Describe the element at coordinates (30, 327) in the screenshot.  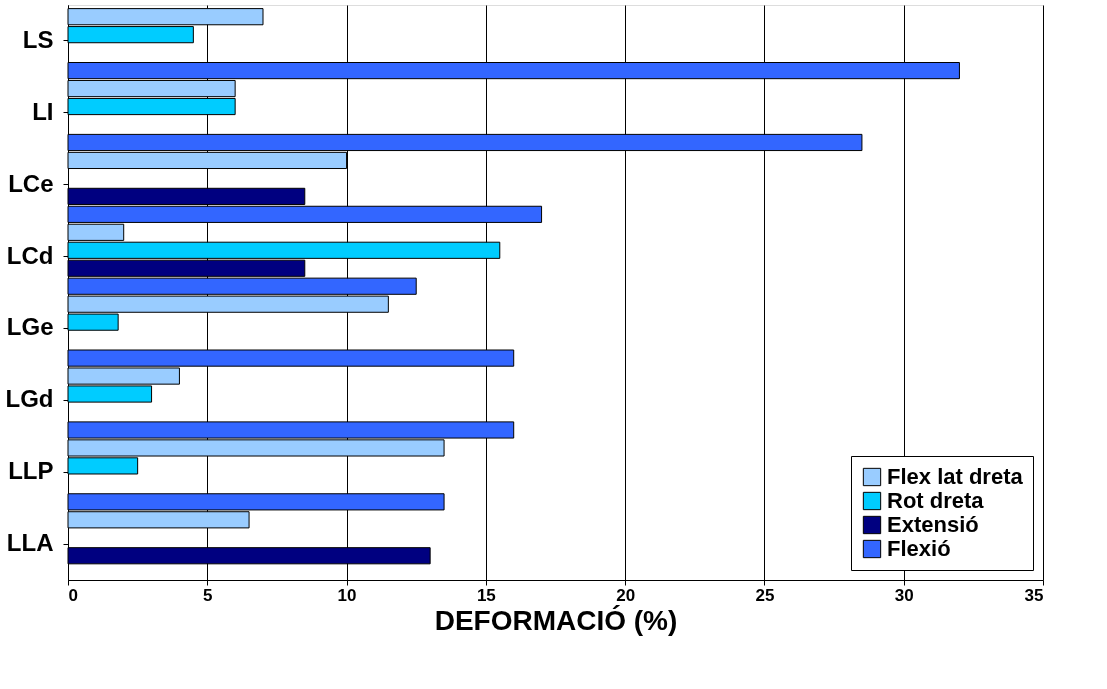
I see `y-tick-label: LGe` at that location.